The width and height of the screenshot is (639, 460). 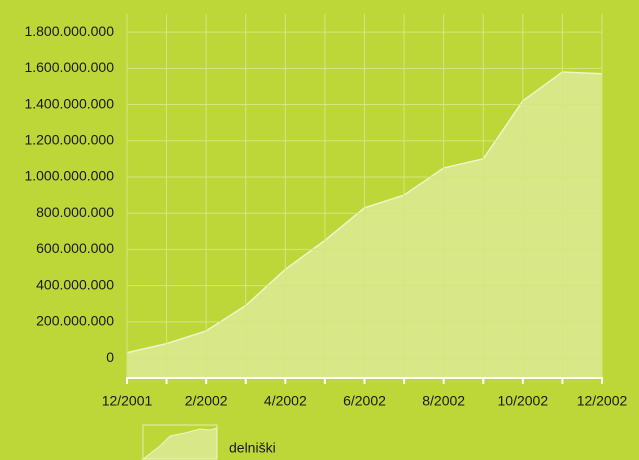 What do you see at coordinates (75, 321) in the screenshot?
I see `y-tick-label: 200.000.000` at bounding box center [75, 321].